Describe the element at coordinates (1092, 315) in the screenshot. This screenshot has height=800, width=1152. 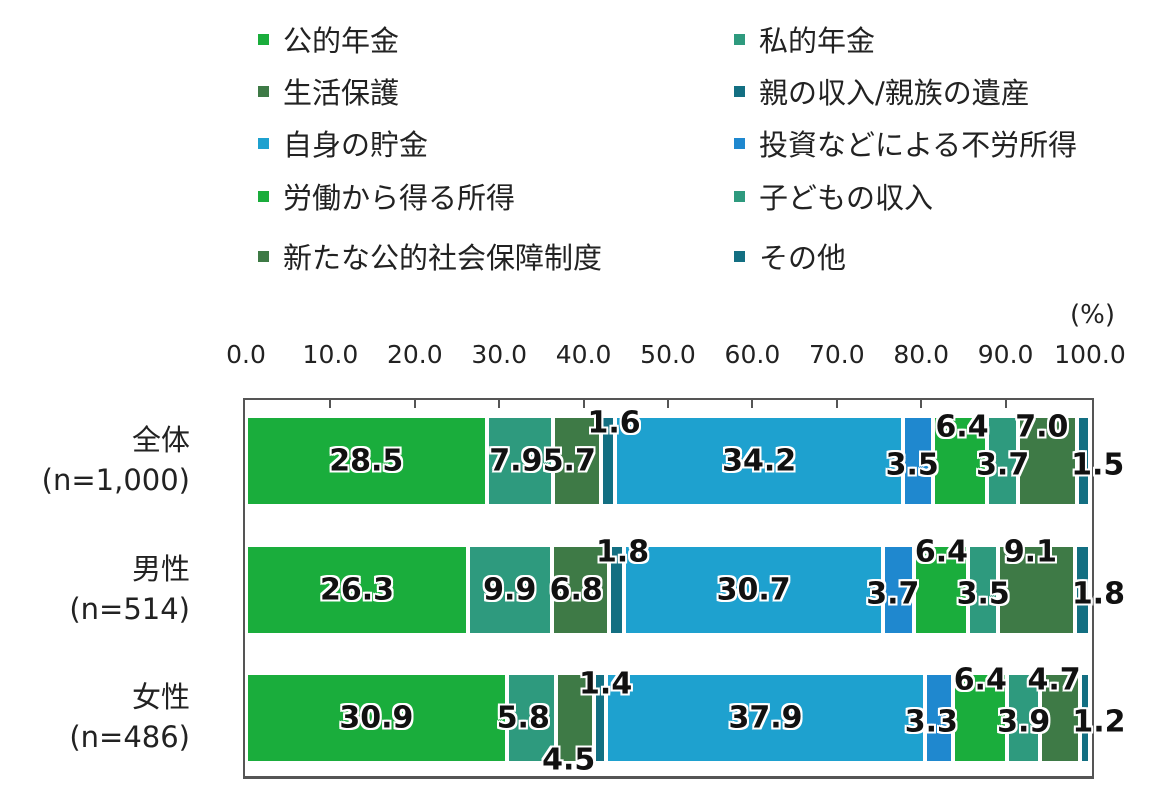
I see `unit-label: (%)` at that location.